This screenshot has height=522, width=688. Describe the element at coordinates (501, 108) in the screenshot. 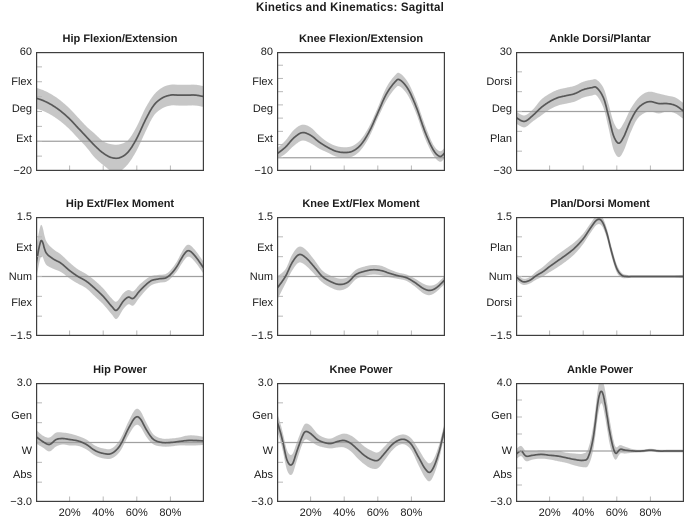

I see `y-axis-label-ankle-dorsi-plantar-2: Deg` at that location.